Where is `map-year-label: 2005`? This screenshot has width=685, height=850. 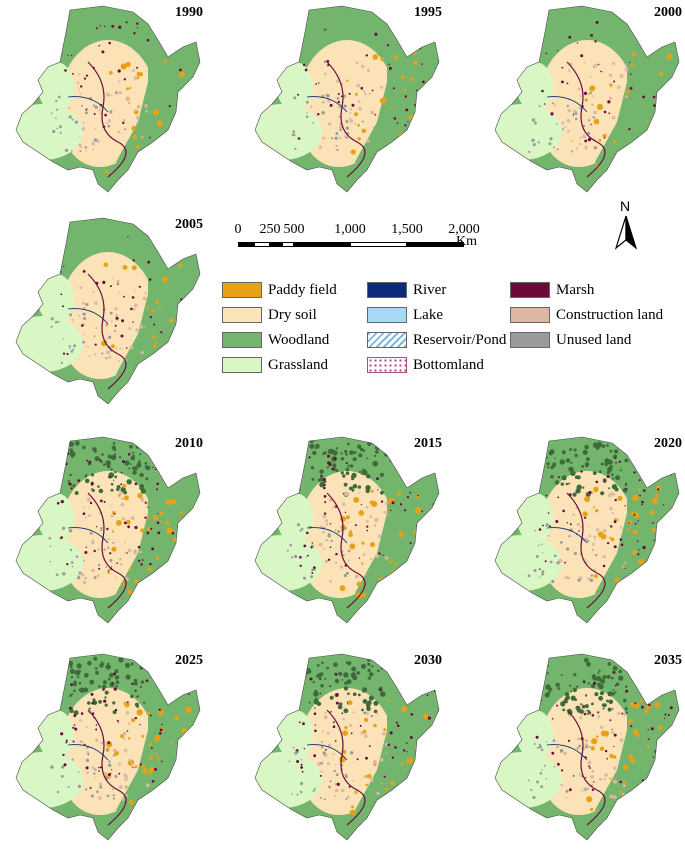 map-year-label: 2005 is located at coordinates (189, 224).